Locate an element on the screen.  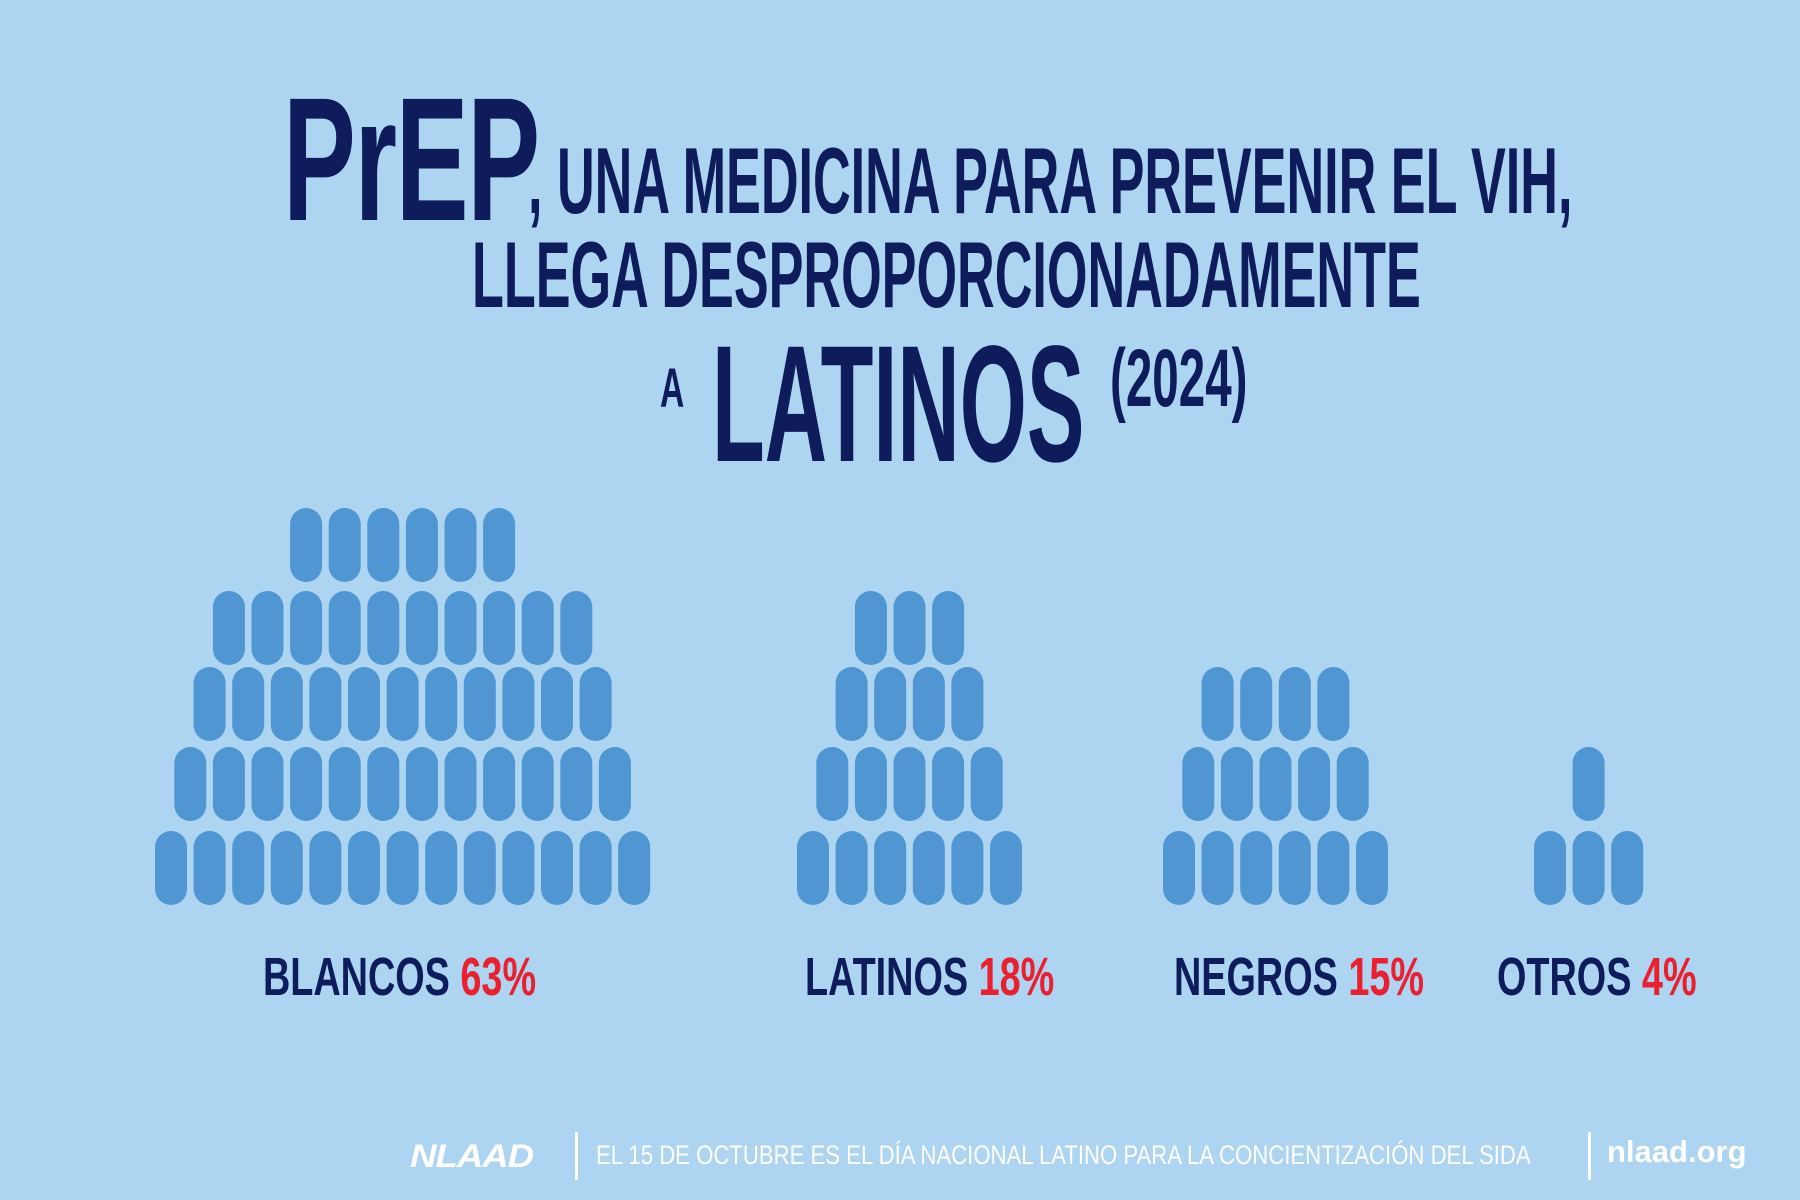
category-percent: 15% is located at coordinates (1386, 977).